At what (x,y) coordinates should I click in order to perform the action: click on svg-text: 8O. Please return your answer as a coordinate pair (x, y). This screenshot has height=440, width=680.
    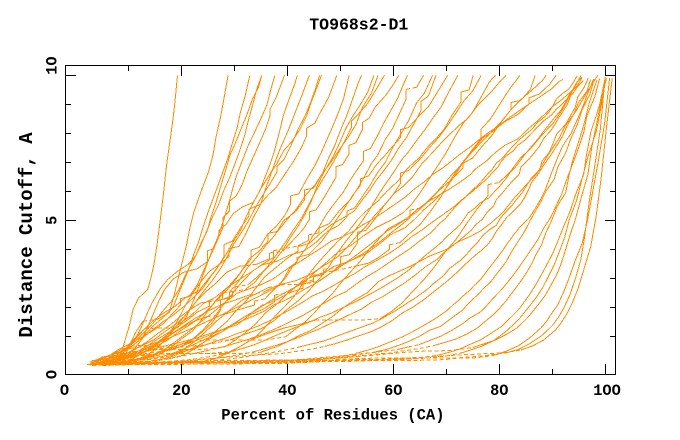
    Looking at the image, I should click on (499, 391).